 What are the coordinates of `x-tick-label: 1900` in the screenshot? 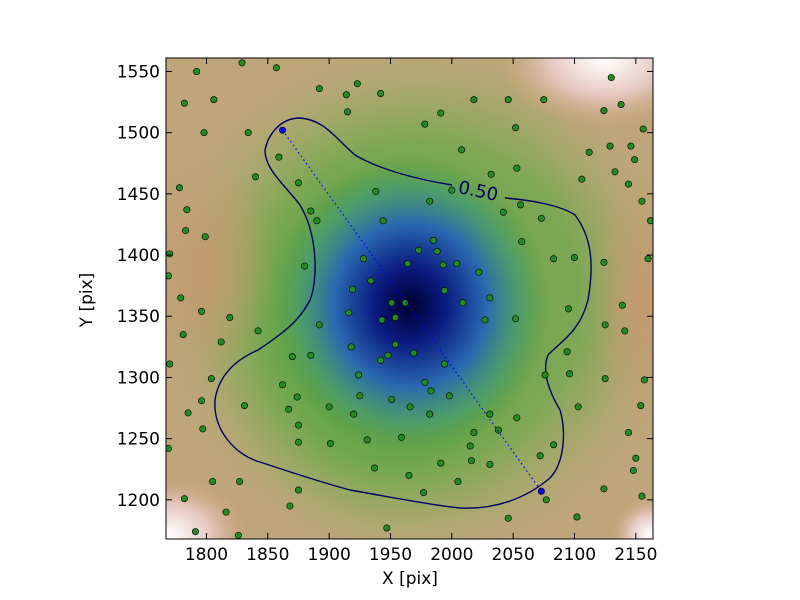 It's located at (329, 555).